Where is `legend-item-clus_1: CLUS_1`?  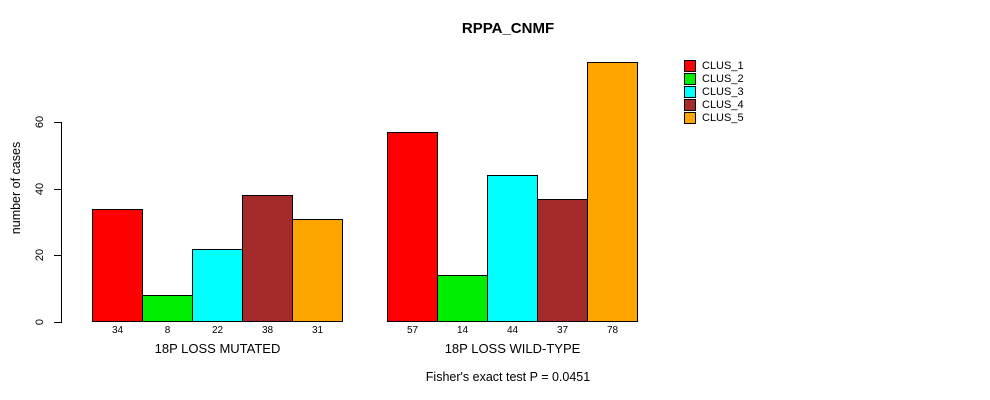 legend-item-clus_1: CLUS_1 is located at coordinates (714, 65).